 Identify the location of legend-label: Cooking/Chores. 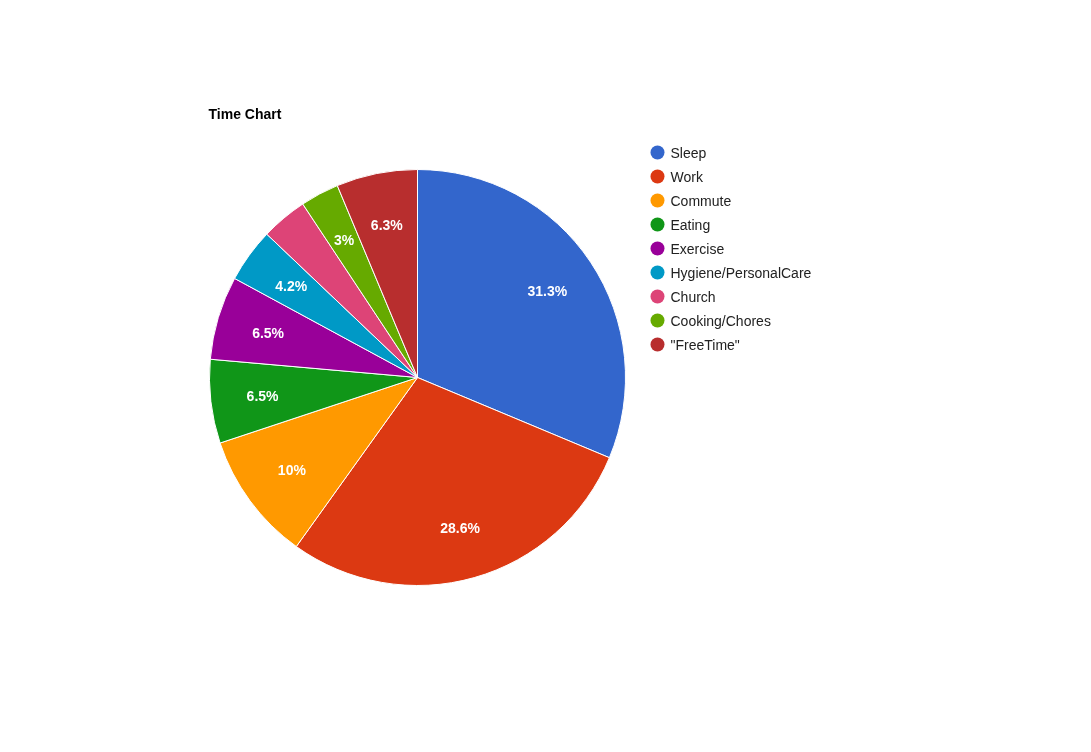
(720, 320).